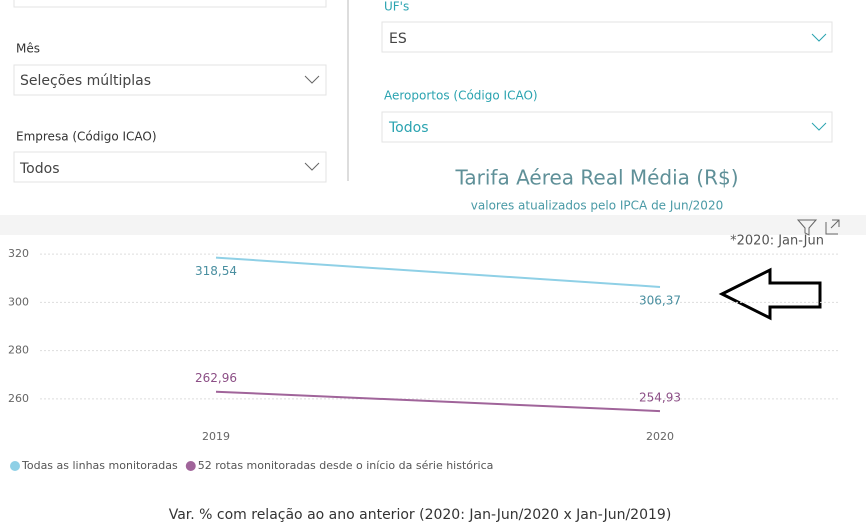 This screenshot has height=530, width=866. I want to click on annotation: *2020: Jan-Jun, so click(777, 241).